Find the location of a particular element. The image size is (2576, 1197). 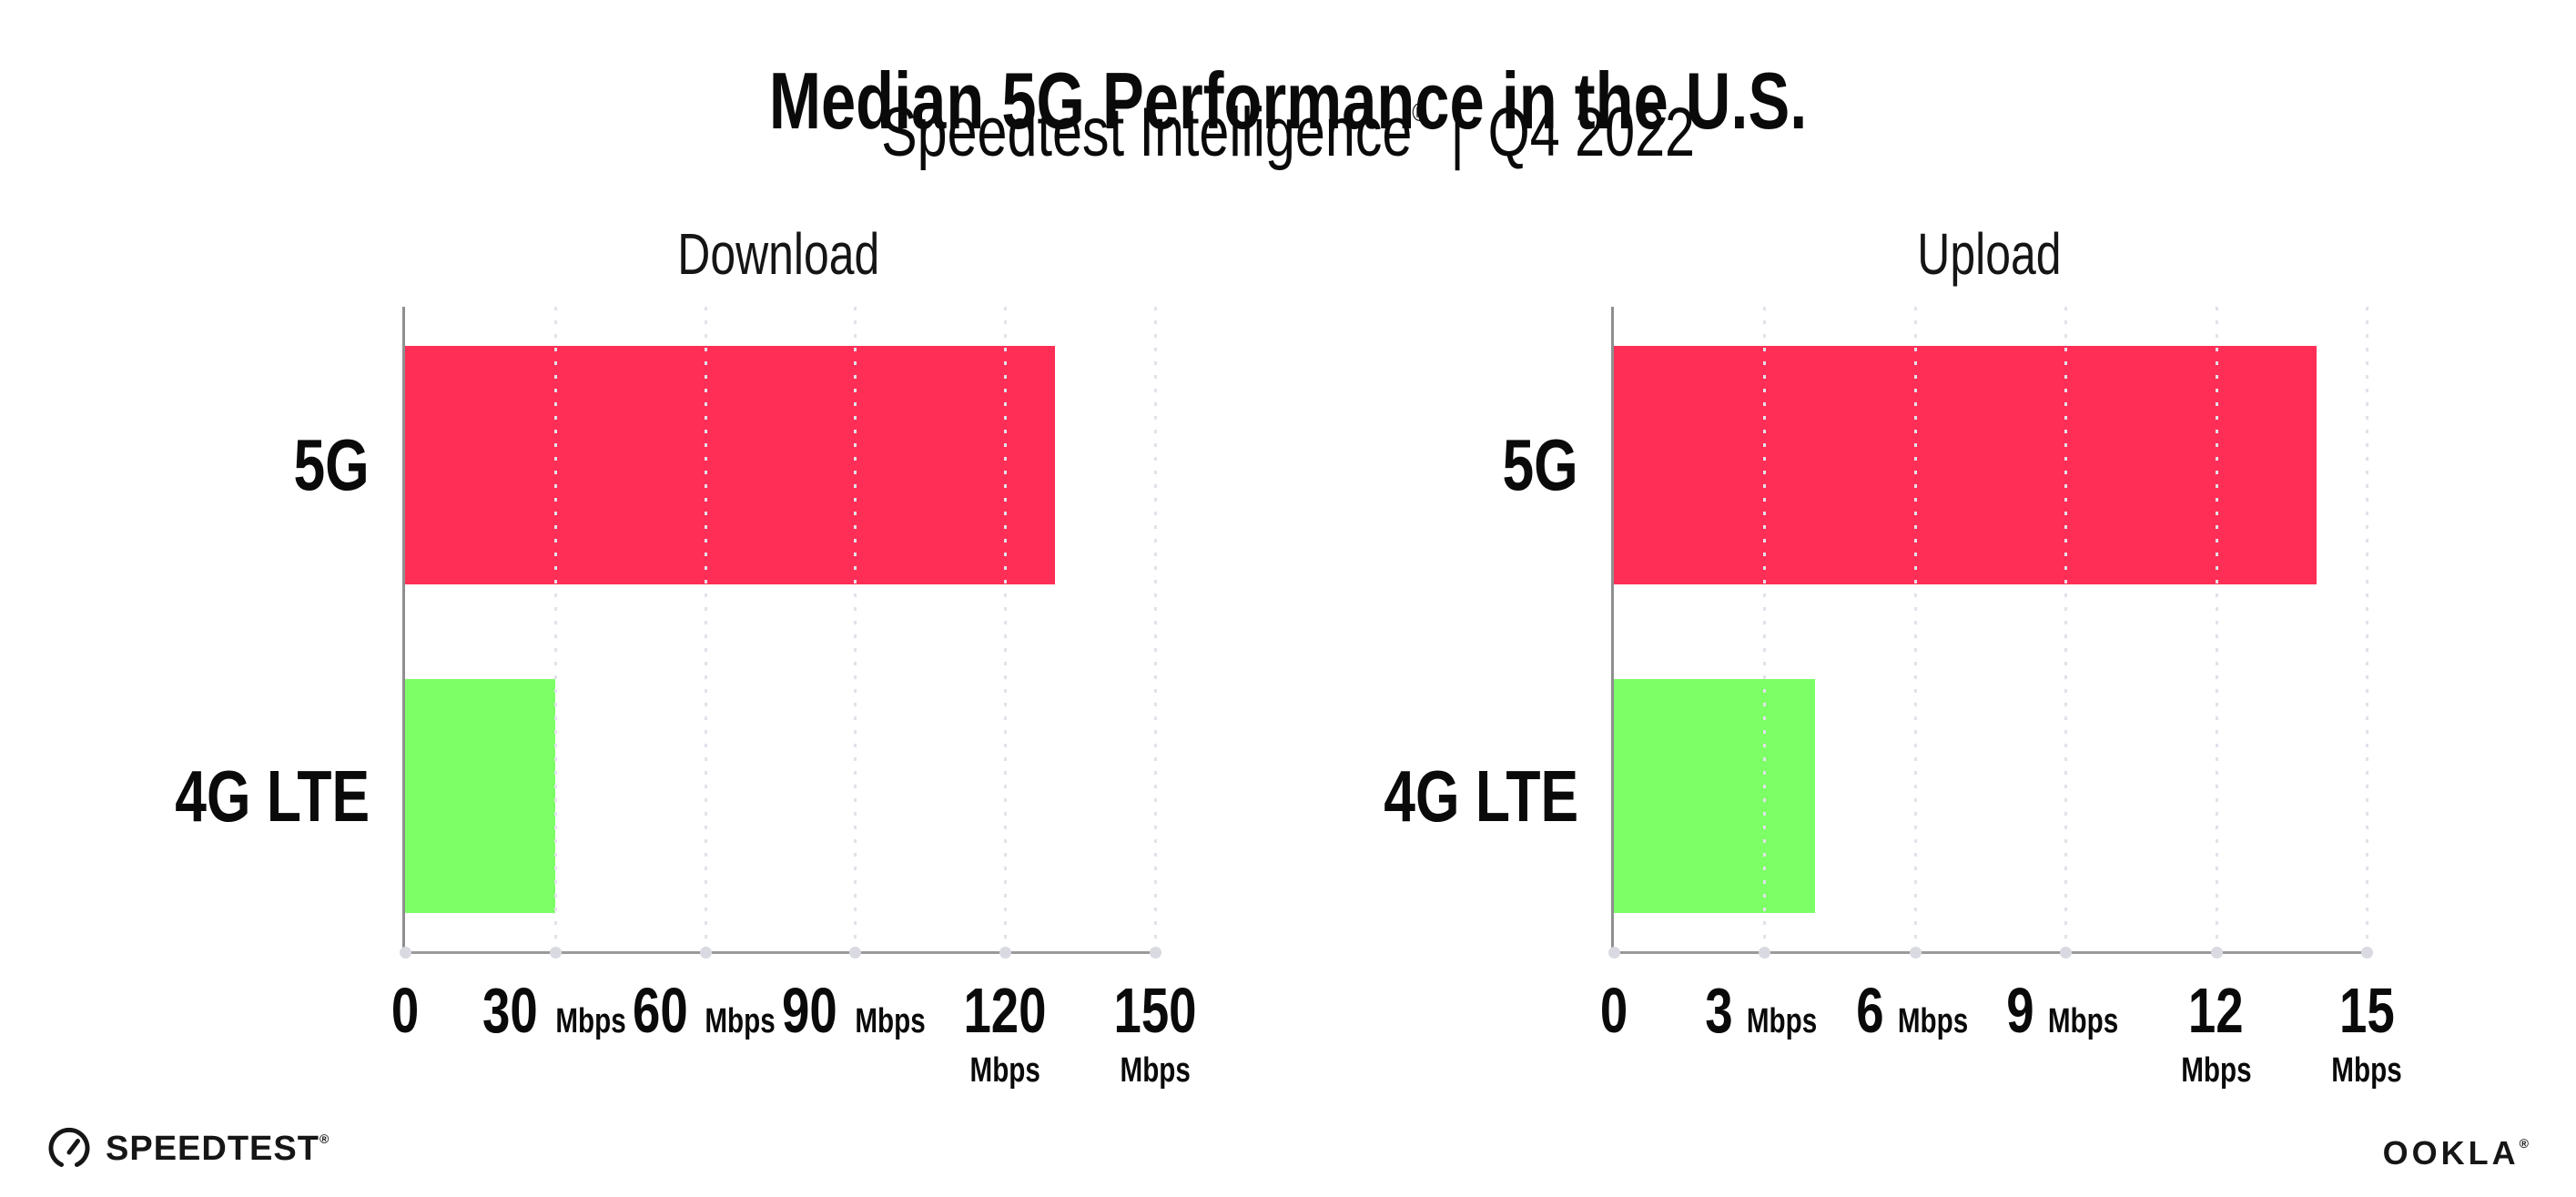

page-subtitle-text: Speedtest Intelligence® | Q4 2022 is located at coordinates (1288, 133).